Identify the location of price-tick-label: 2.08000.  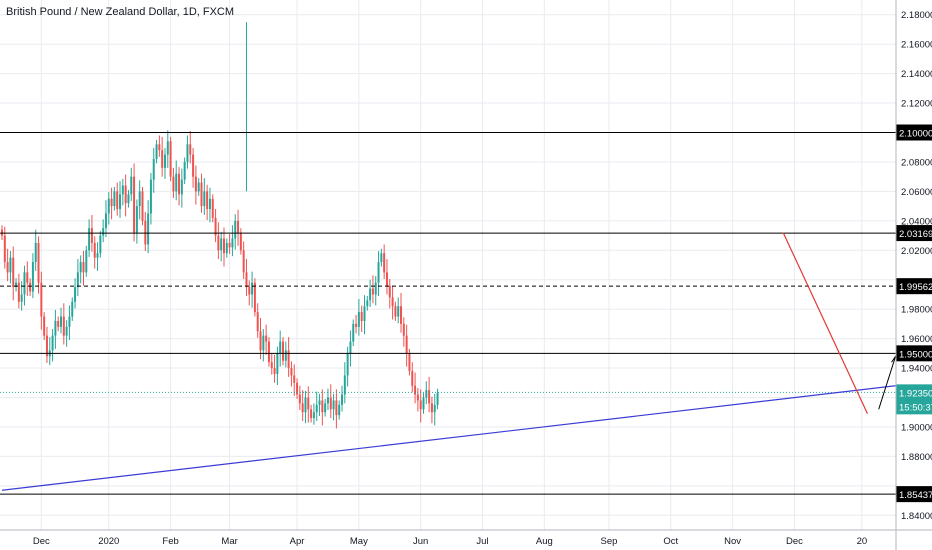
(916, 162).